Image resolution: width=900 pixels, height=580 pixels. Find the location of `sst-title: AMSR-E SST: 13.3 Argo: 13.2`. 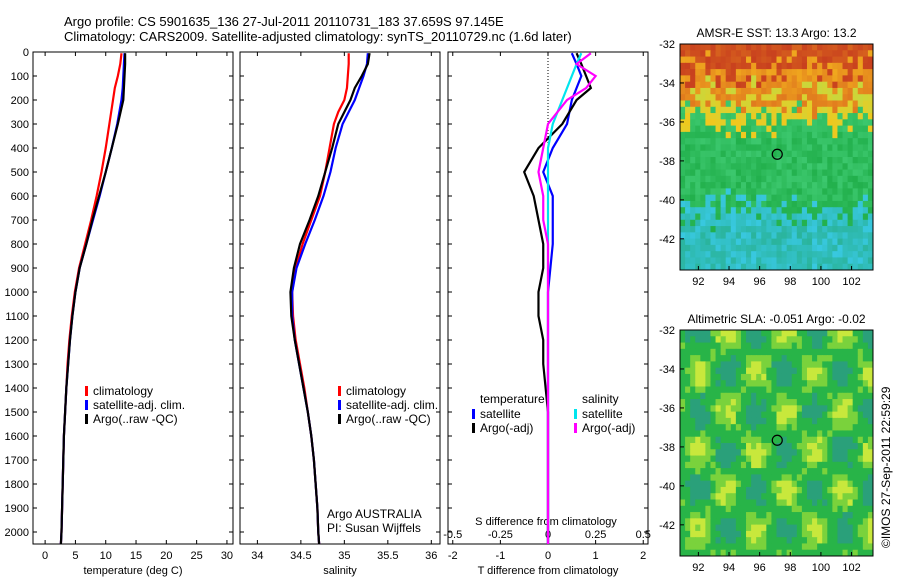

sst-title: AMSR-E SST: 13.3 Argo: 13.2 is located at coordinates (776, 33).